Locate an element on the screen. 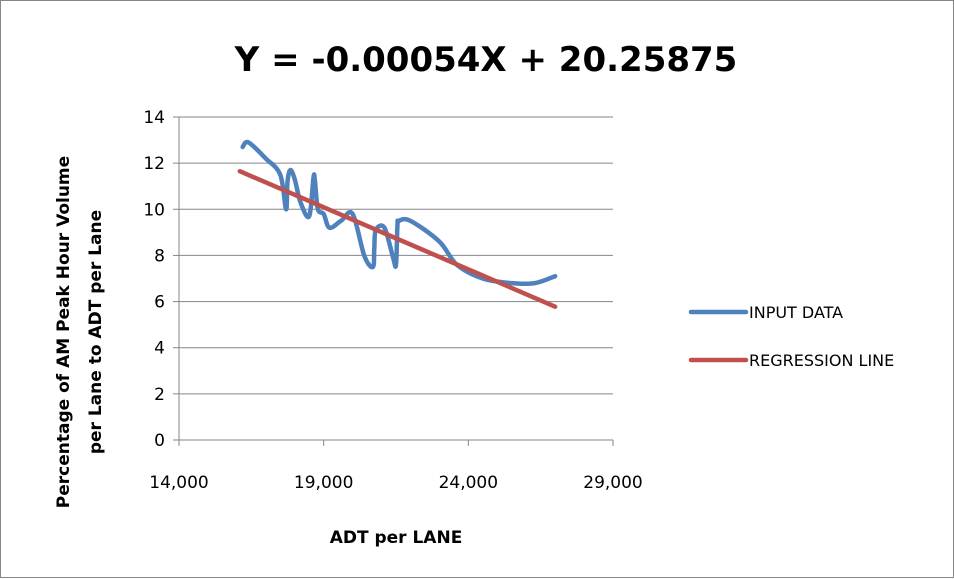  y-tick-label: 2 is located at coordinates (159, 395).